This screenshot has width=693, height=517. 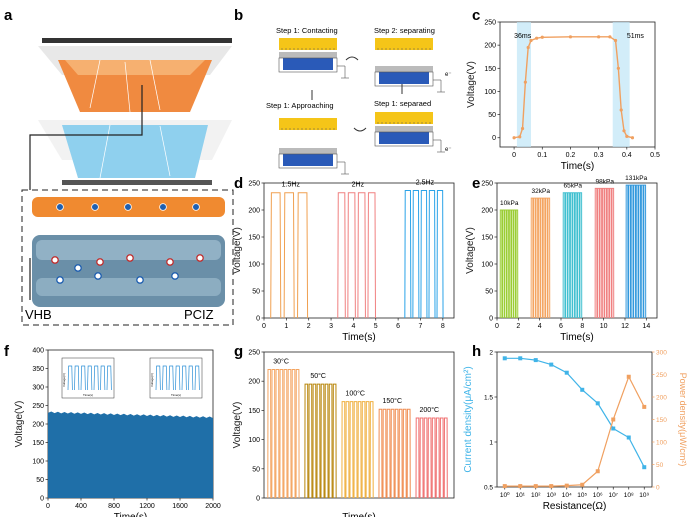 I want to click on x-tick-label: 5, so click(x=376, y=326).